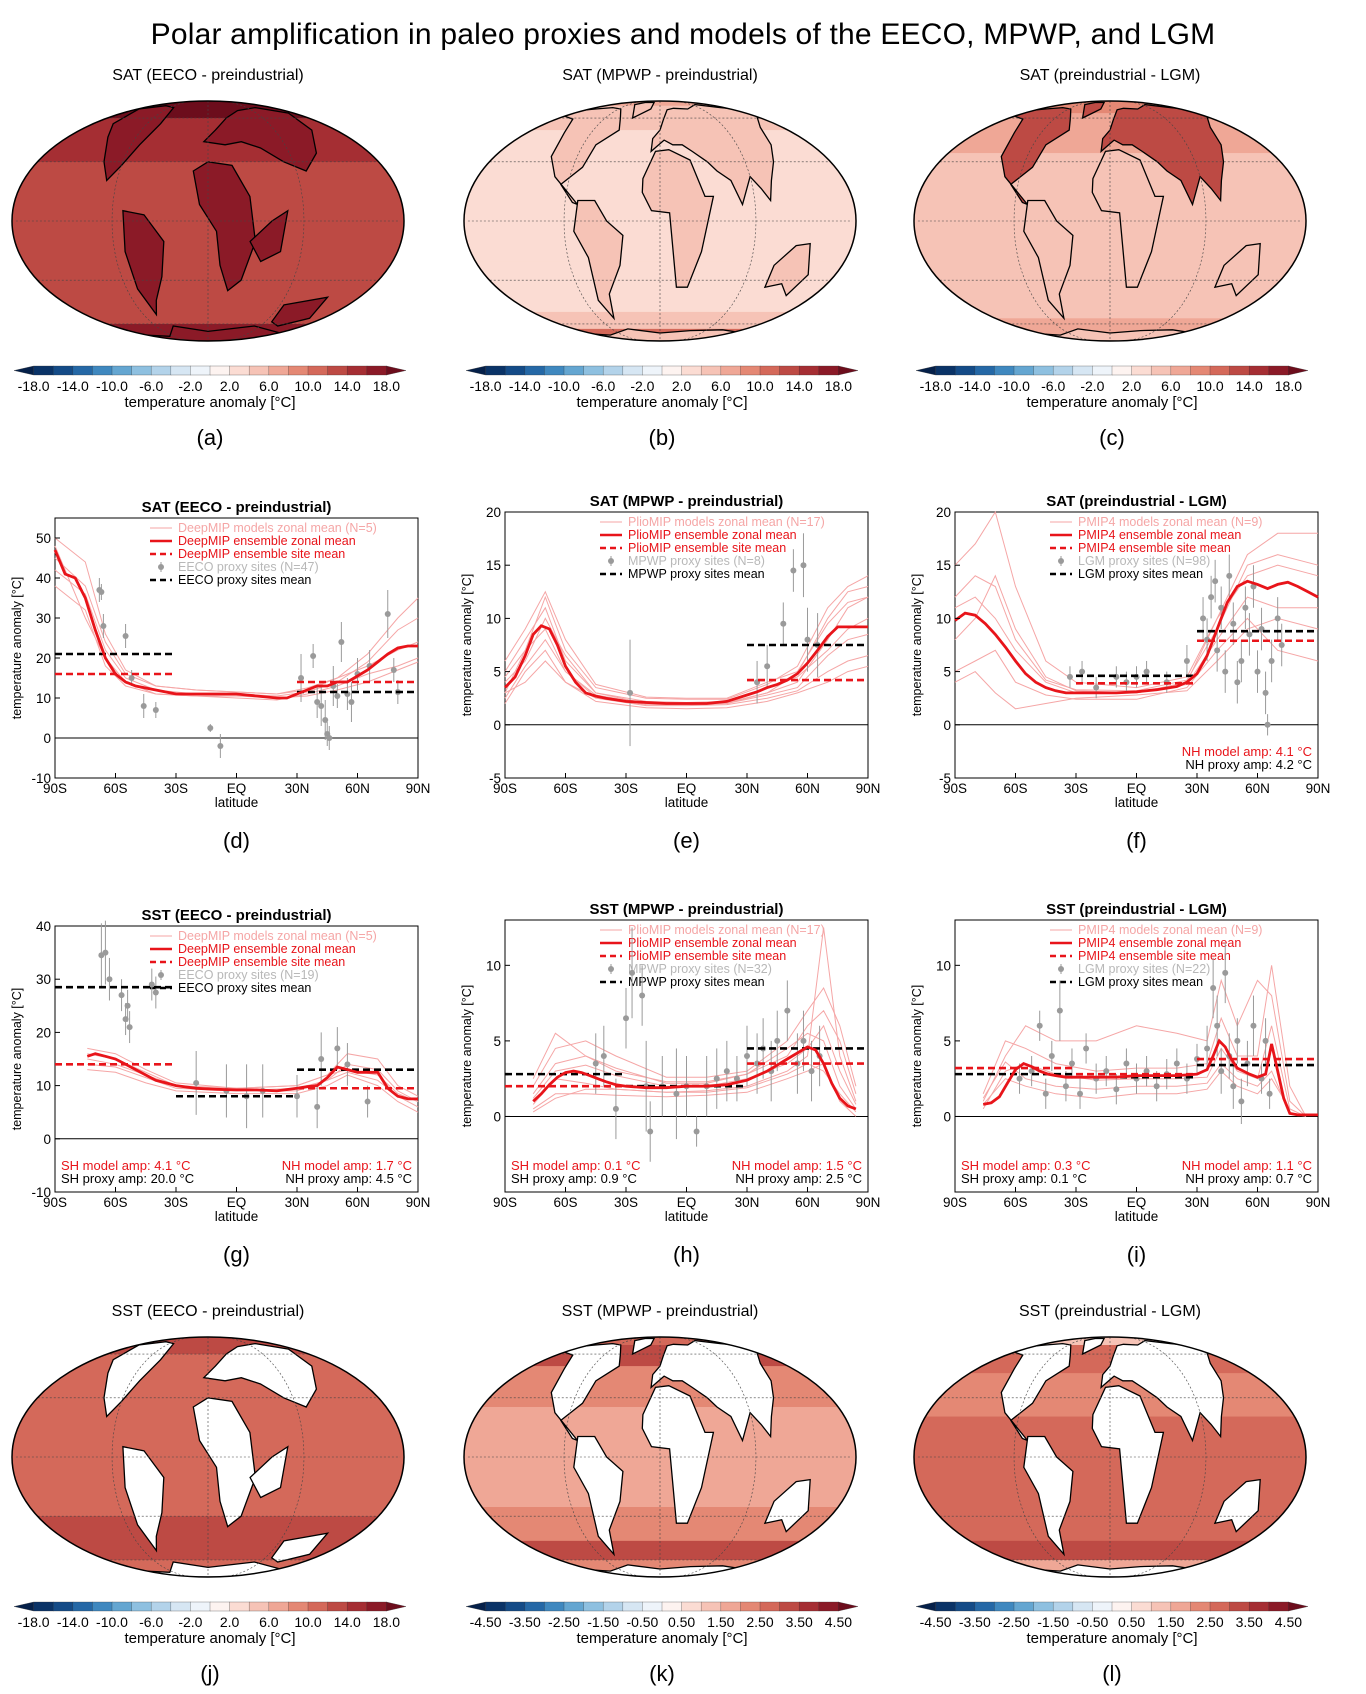 Image resolution: width=1366 pixels, height=1694 pixels. Describe the element at coordinates (34, 386) in the screenshot. I see `colorbar-tick-label: -18.0` at that location.